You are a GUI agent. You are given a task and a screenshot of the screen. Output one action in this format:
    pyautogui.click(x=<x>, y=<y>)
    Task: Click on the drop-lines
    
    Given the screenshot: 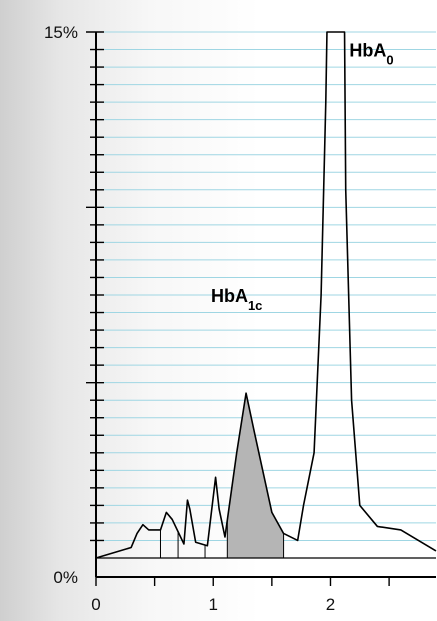 What is the action you would take?
    pyautogui.click(x=222, y=539)
    